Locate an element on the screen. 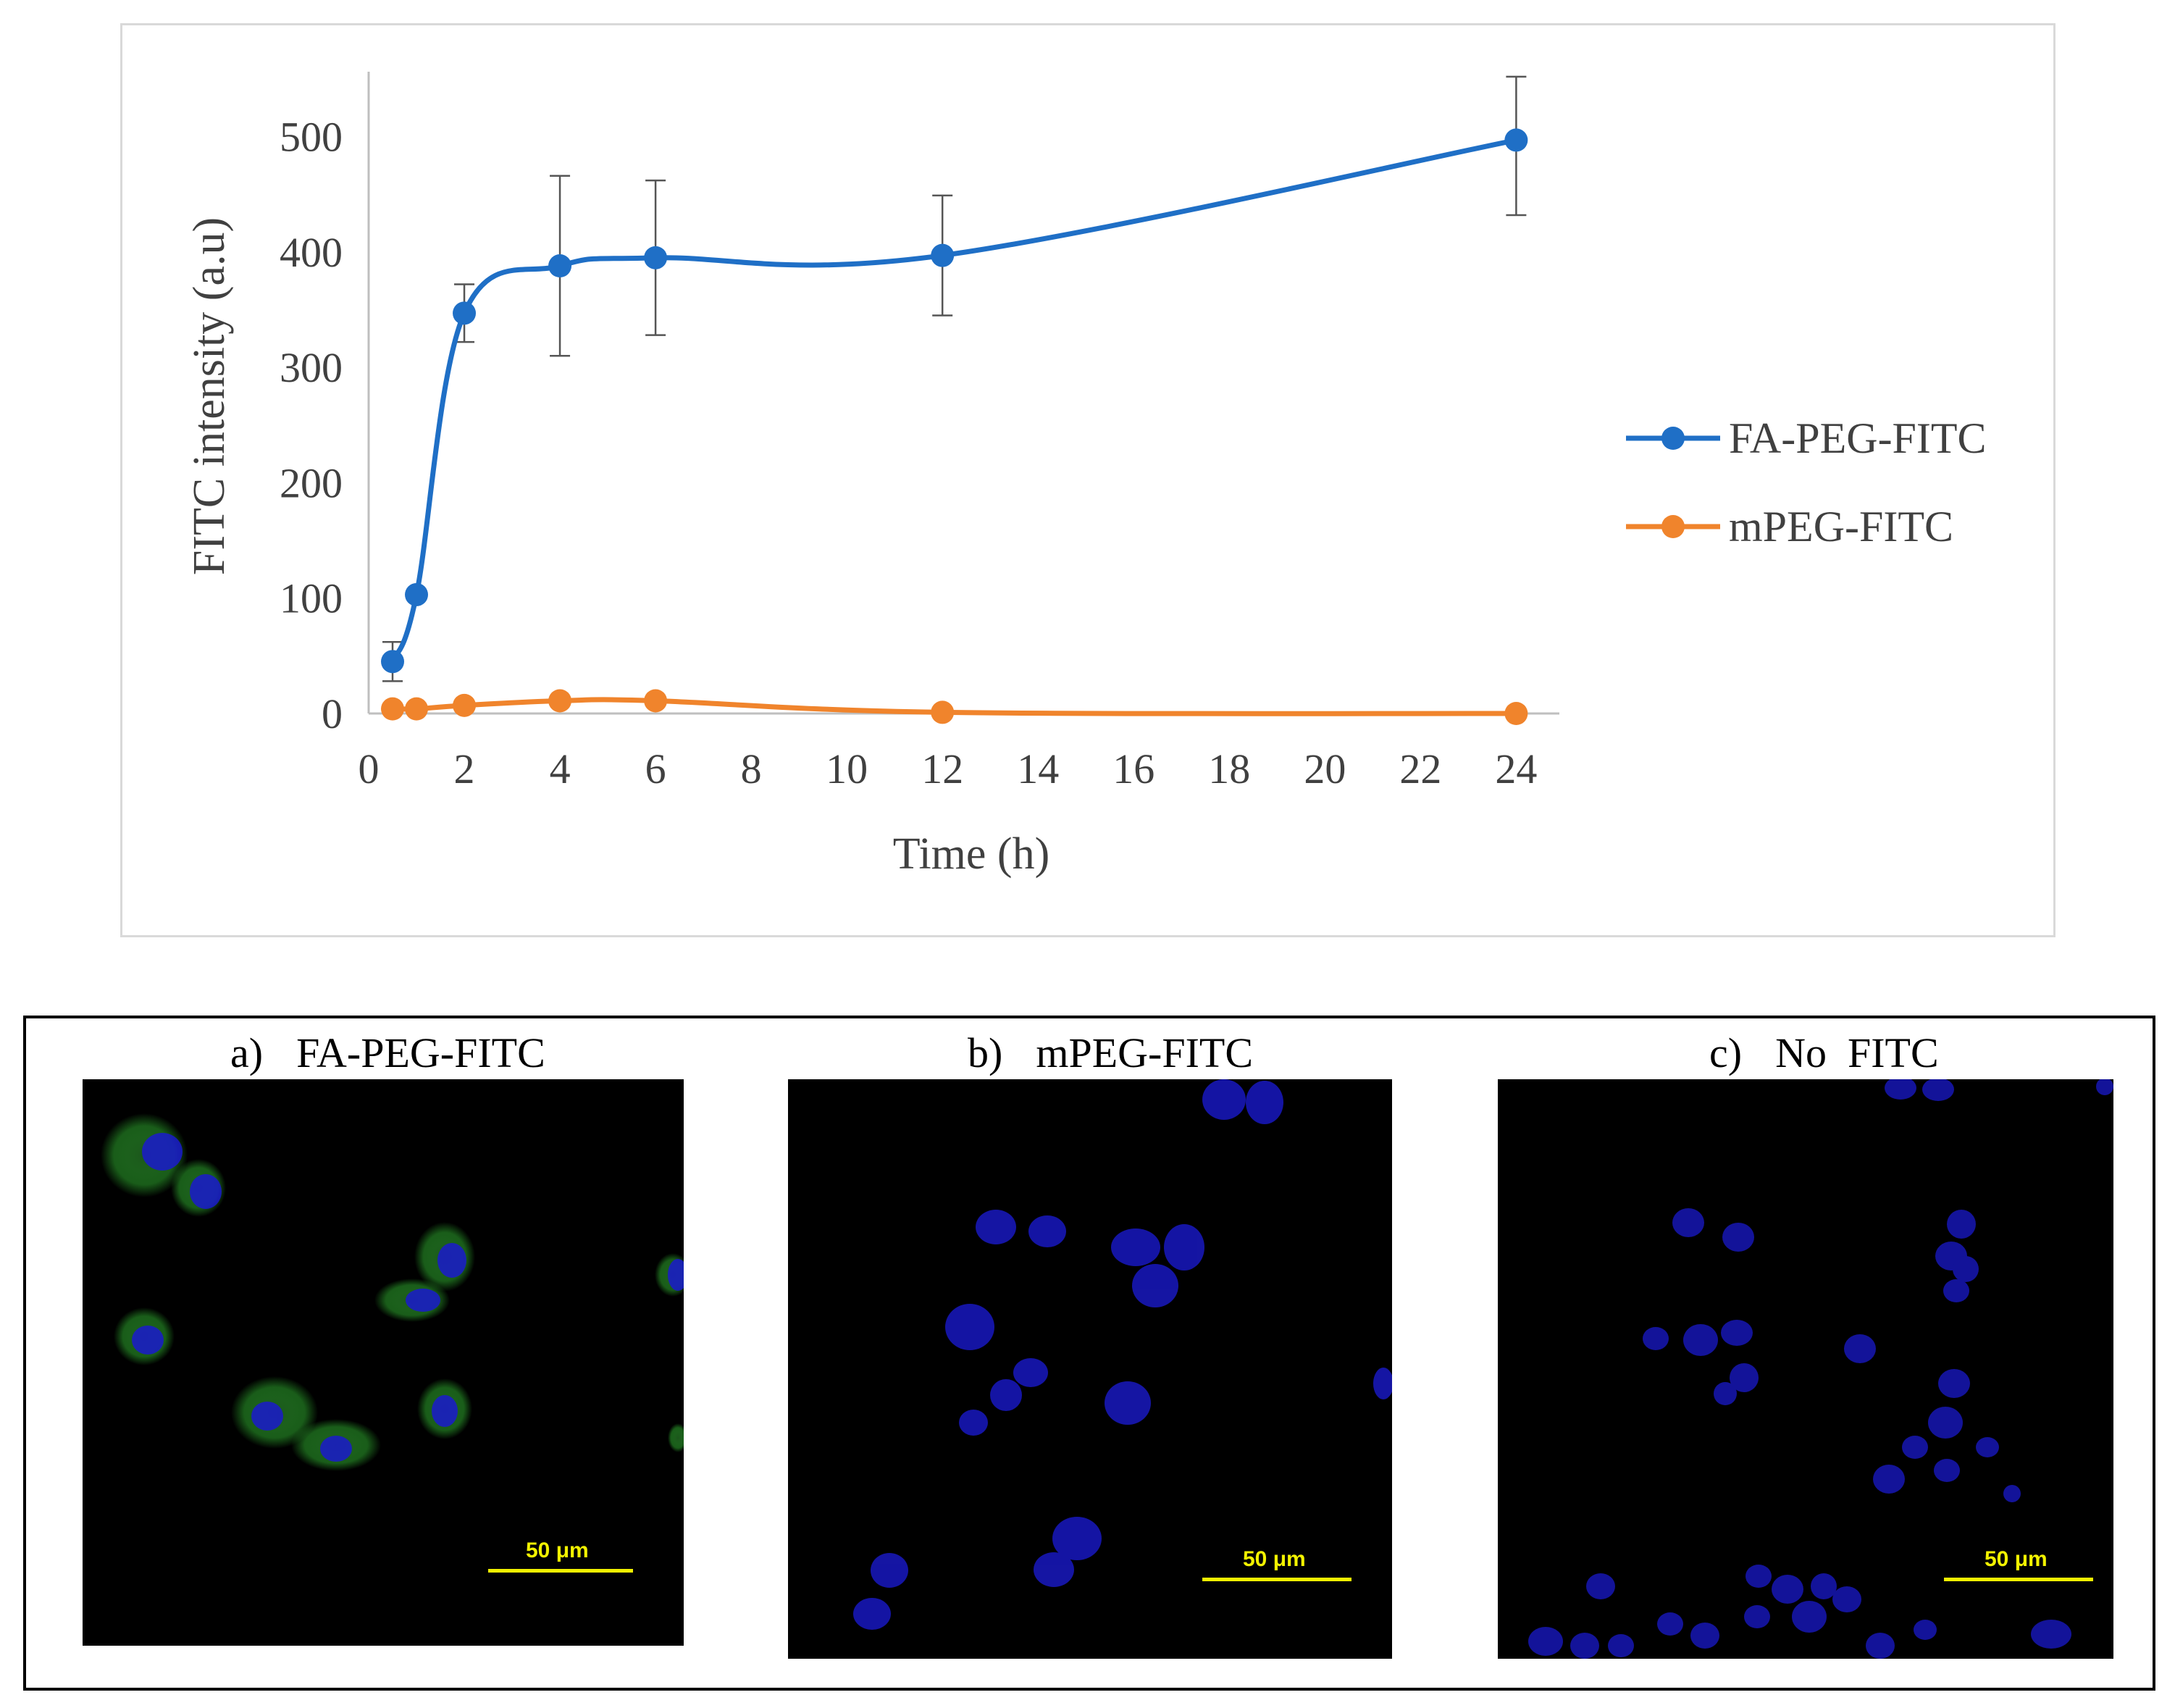 The height and width of the screenshot is (1708, 2175). x-tick-label: 22 is located at coordinates (1420, 769).